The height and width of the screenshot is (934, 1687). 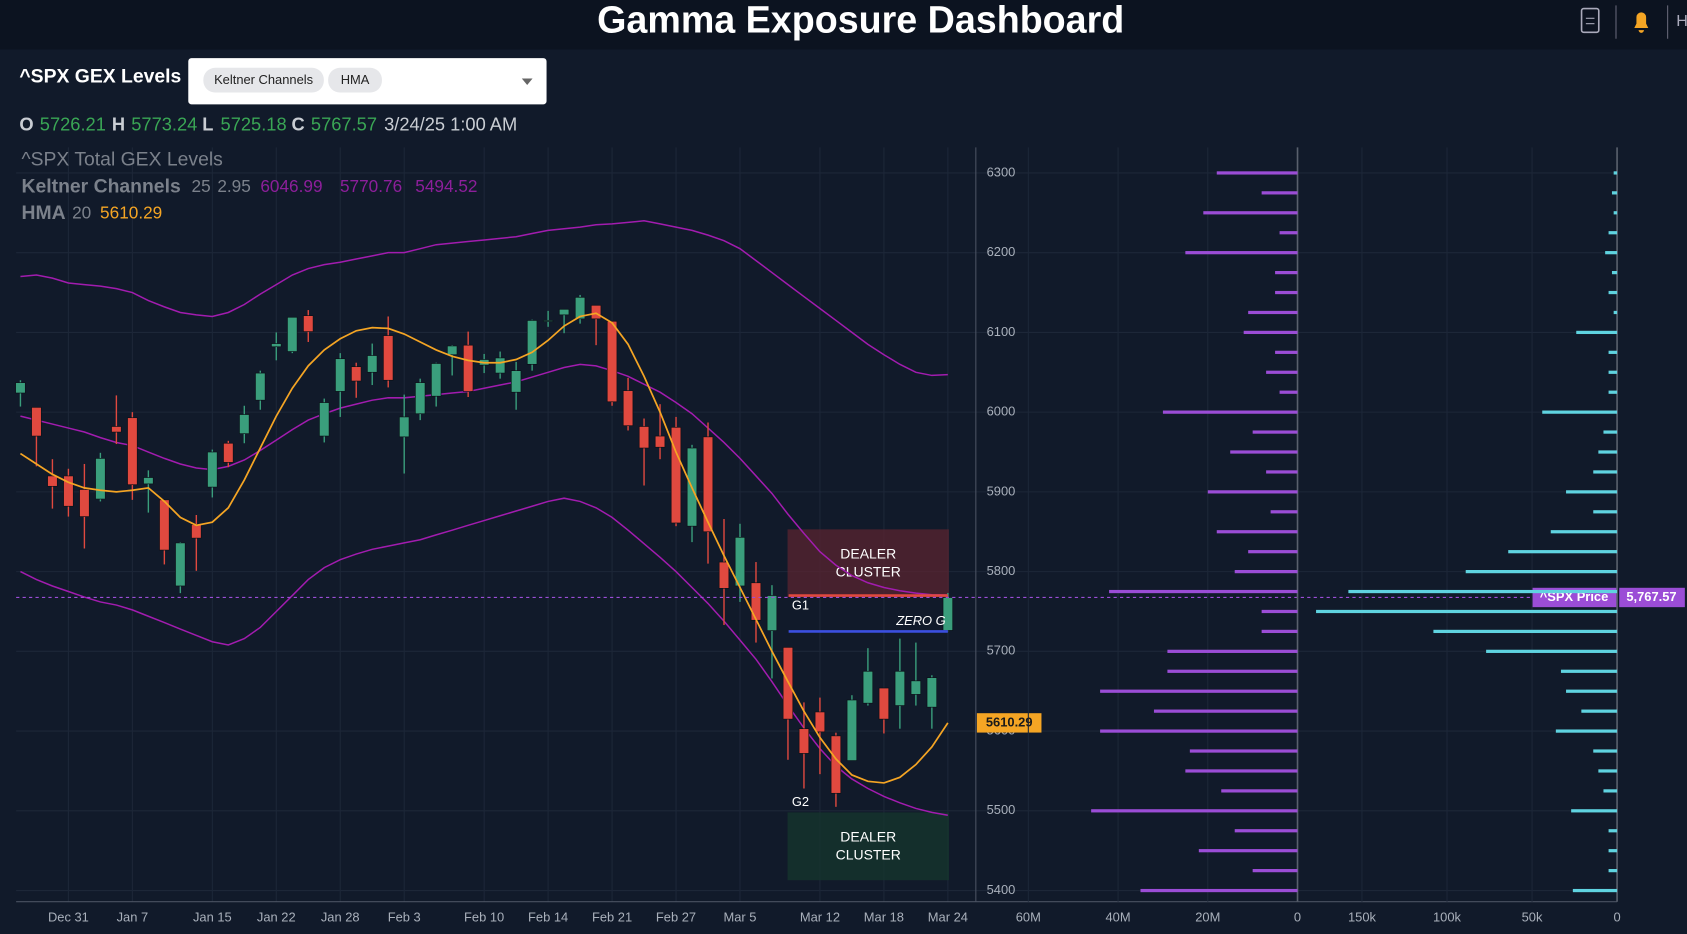 I want to click on x-tick-label: Jan 28, so click(x=340, y=916).